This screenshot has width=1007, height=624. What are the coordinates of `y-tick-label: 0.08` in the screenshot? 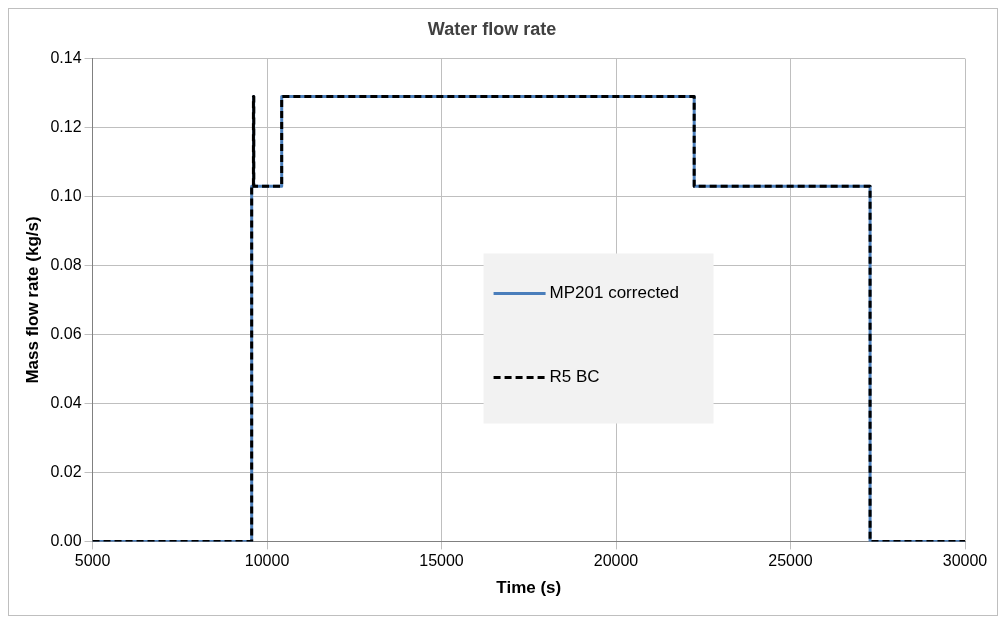 It's located at (66, 264).